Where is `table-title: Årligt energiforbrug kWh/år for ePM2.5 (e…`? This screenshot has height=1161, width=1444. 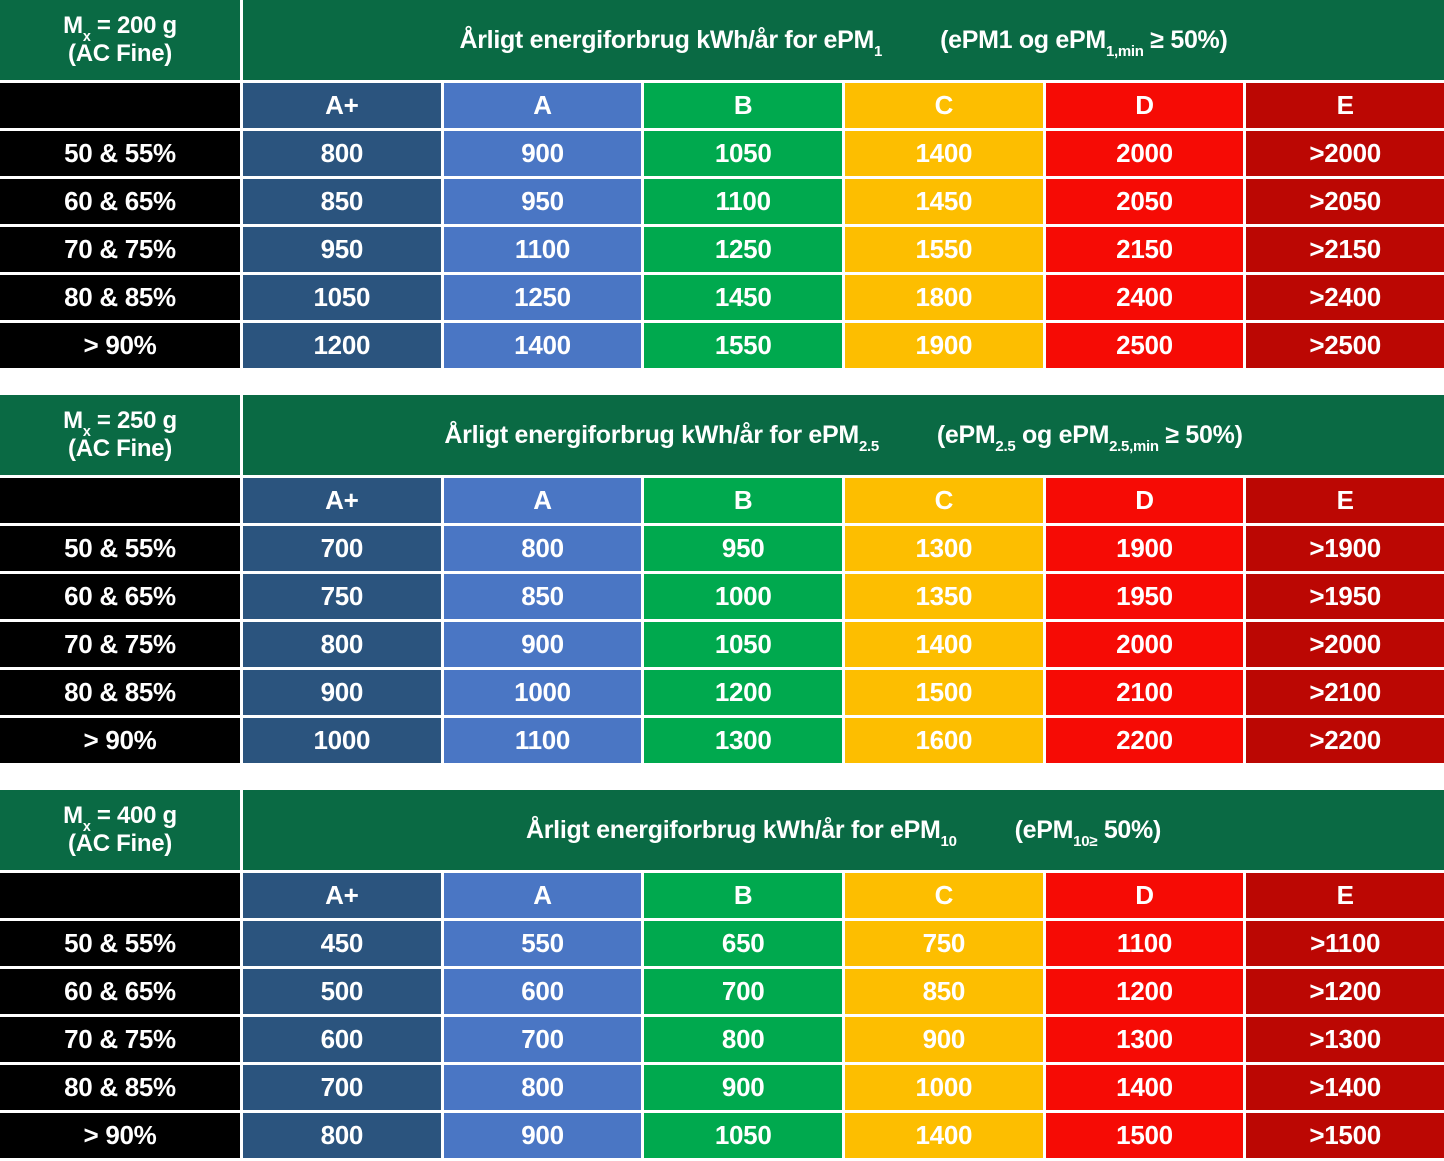 table-title: Årligt energiforbrug kWh/år for ePM2.5 (e… is located at coordinates (843, 435).